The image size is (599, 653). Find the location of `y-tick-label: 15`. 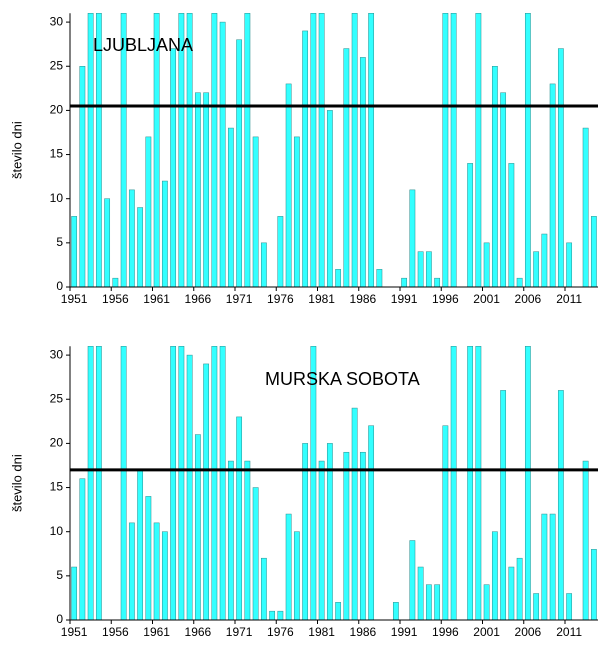

y-tick-label: 15 is located at coordinates (57, 154).